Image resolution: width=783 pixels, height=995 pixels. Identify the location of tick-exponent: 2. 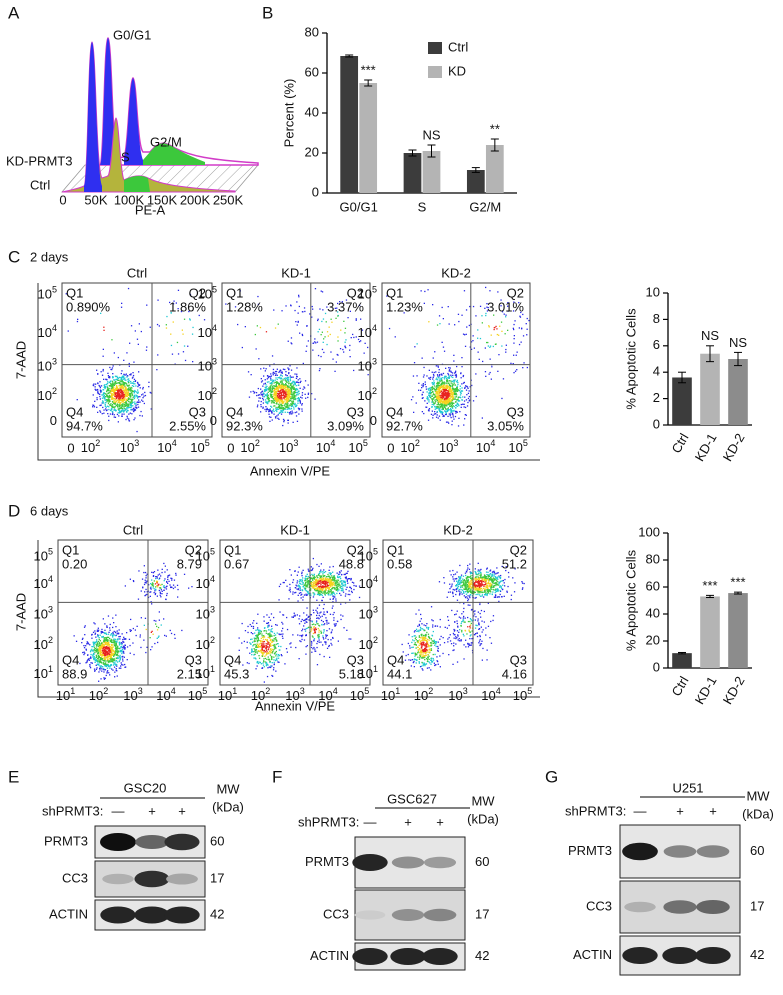
(257, 443).